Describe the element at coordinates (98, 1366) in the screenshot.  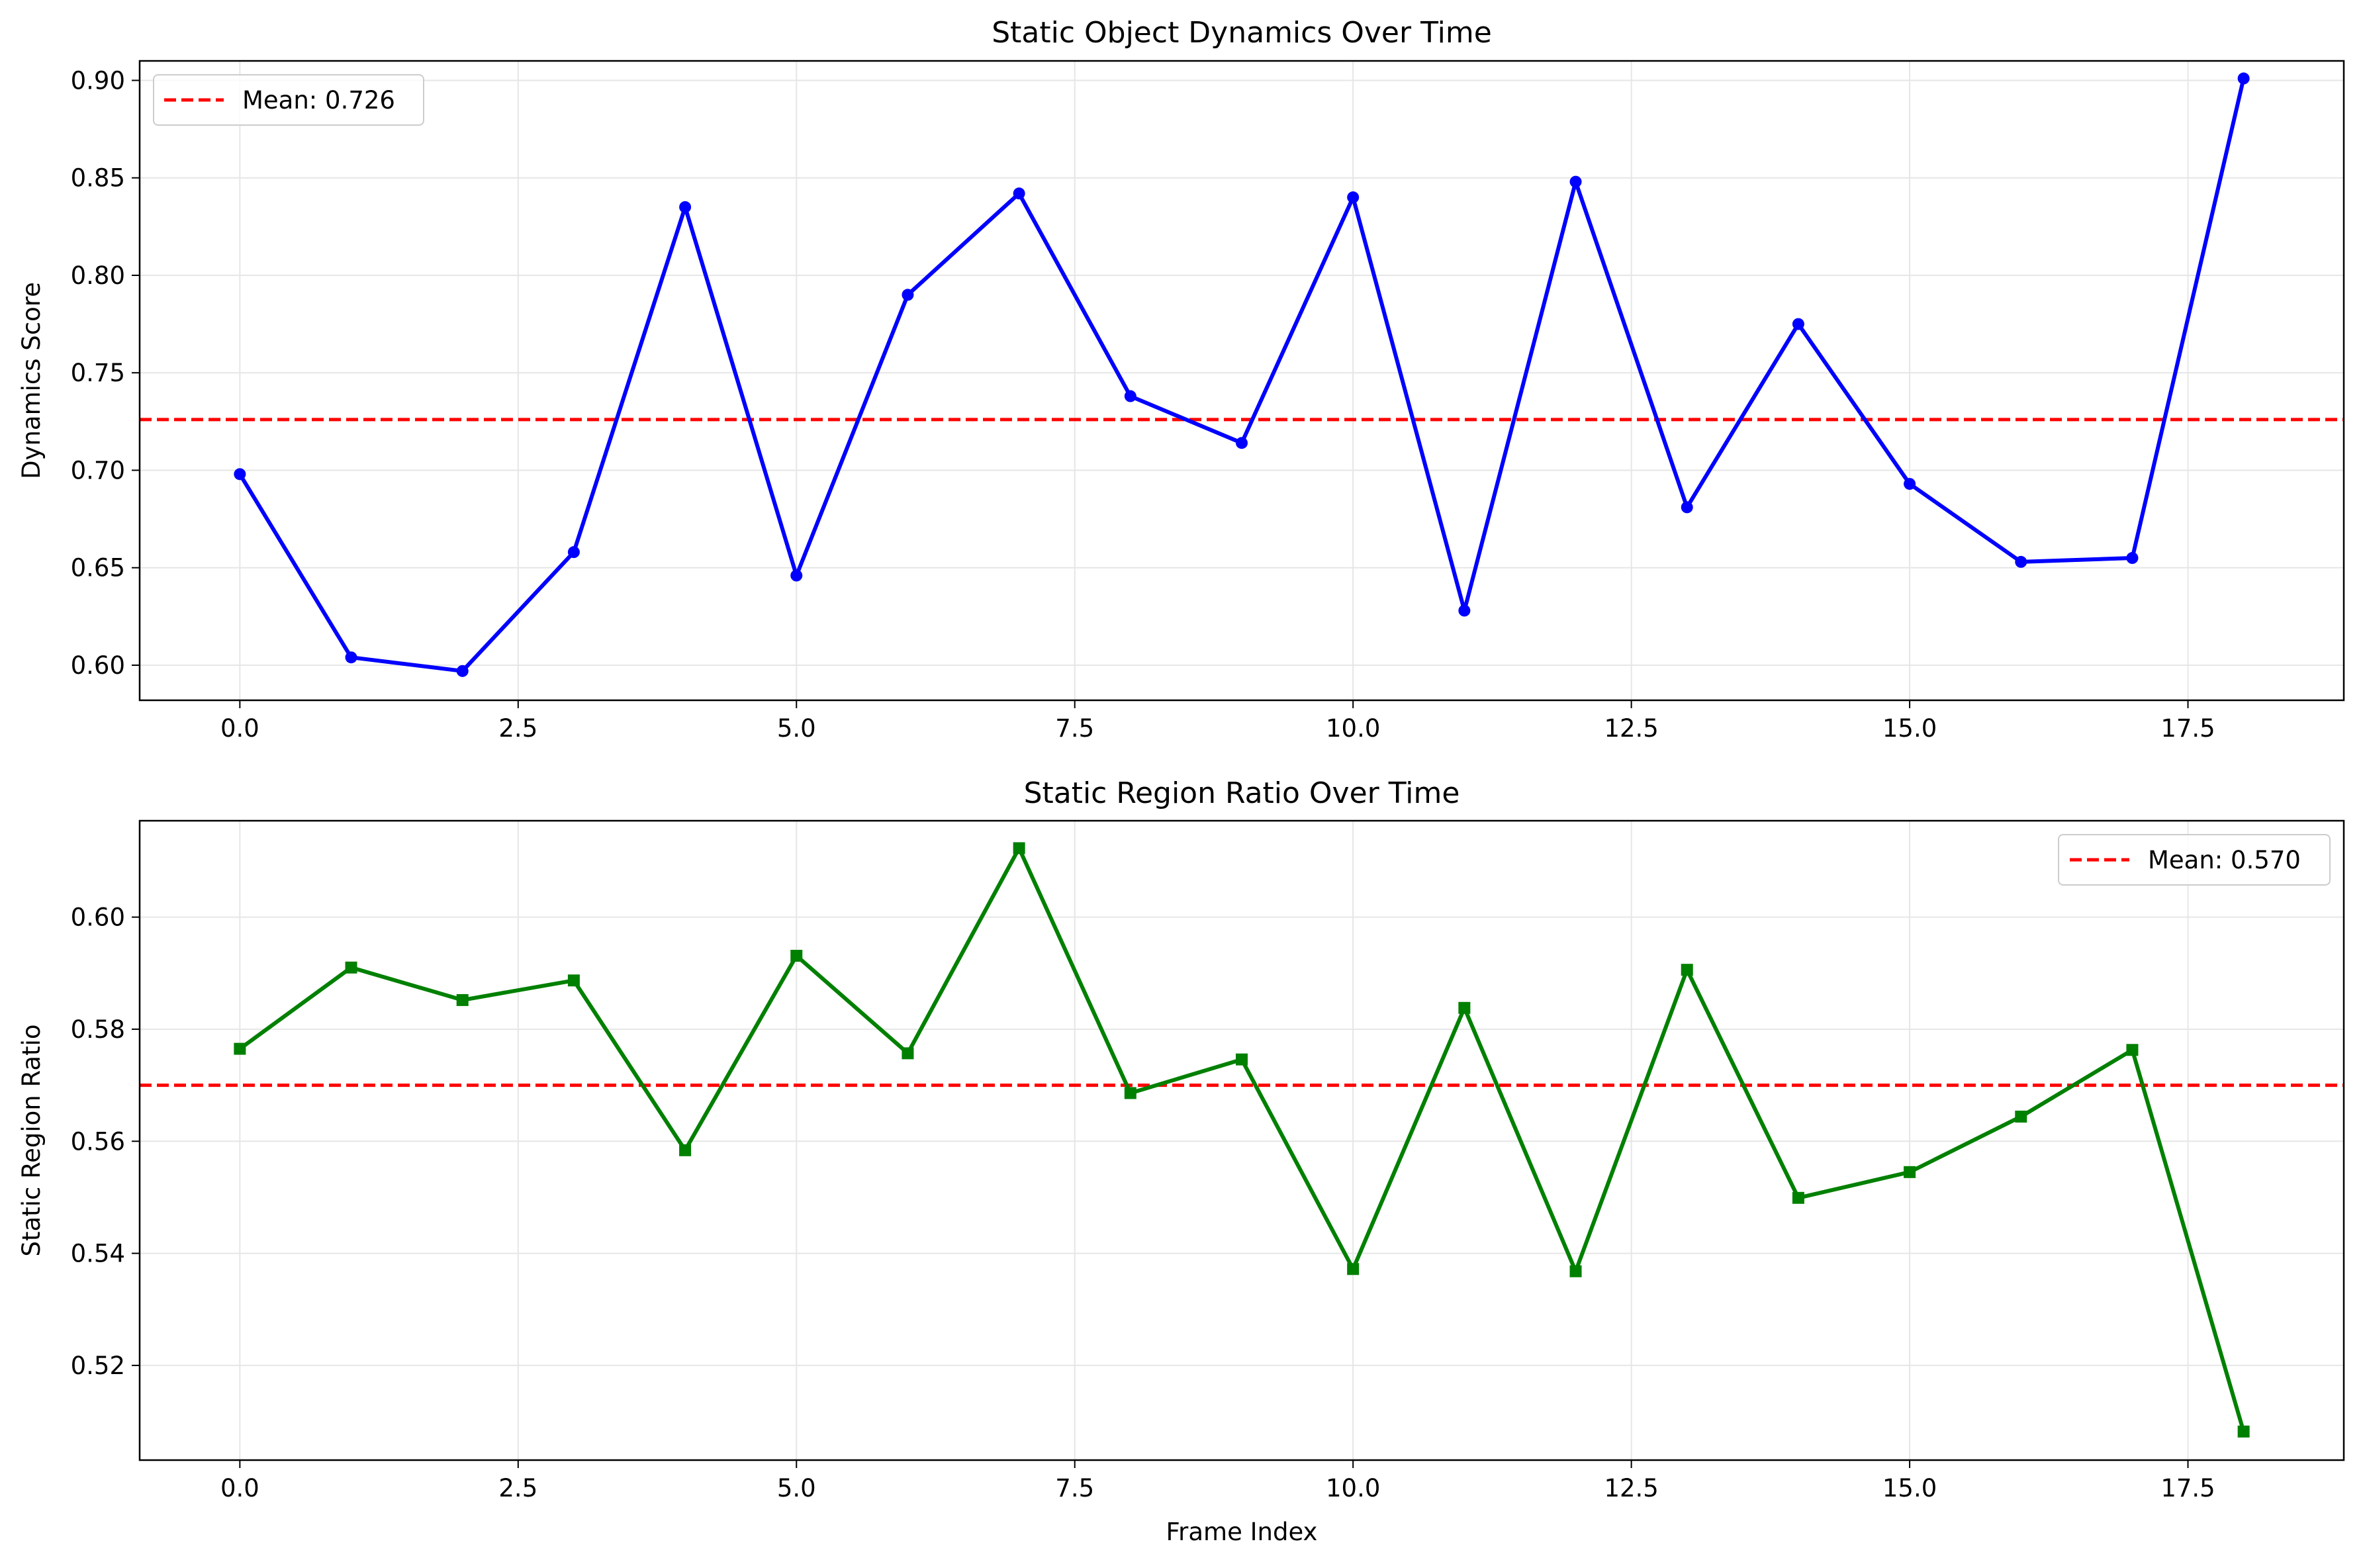
I see `y-tick-label: 0.52` at that location.